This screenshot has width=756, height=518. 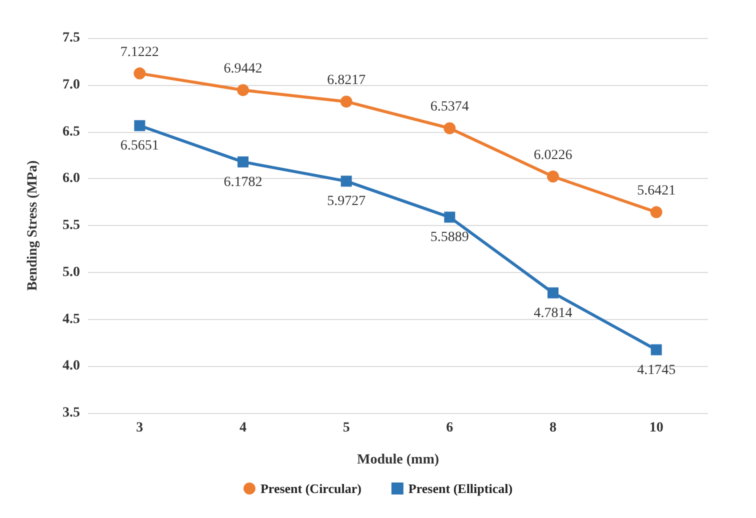 I want to click on data-label: 6.5651, so click(x=139, y=146).